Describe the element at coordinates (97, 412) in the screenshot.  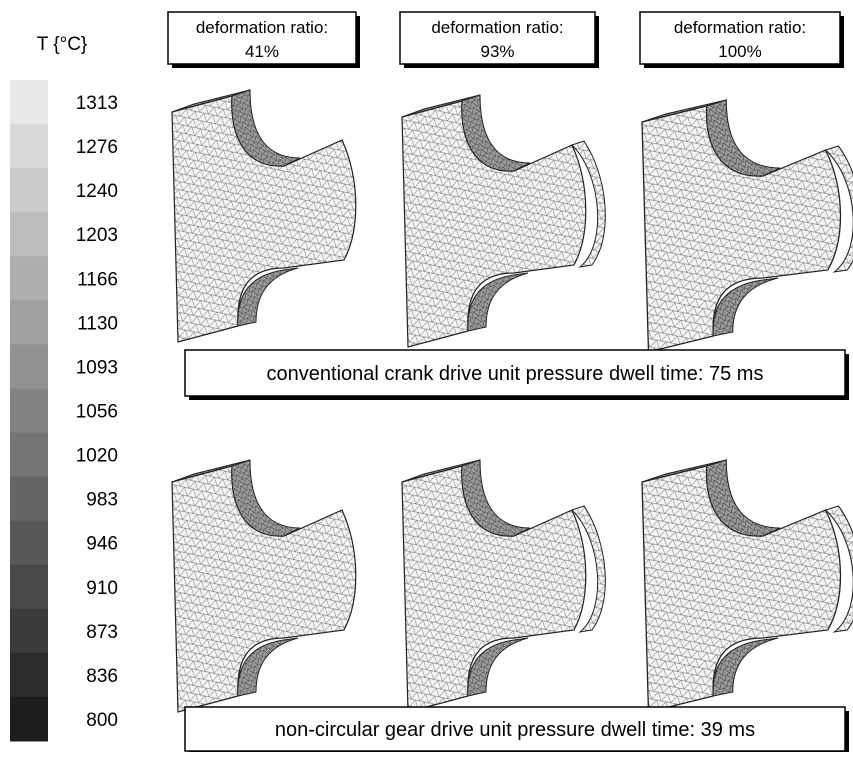
I see `legend-label: 1056` at that location.